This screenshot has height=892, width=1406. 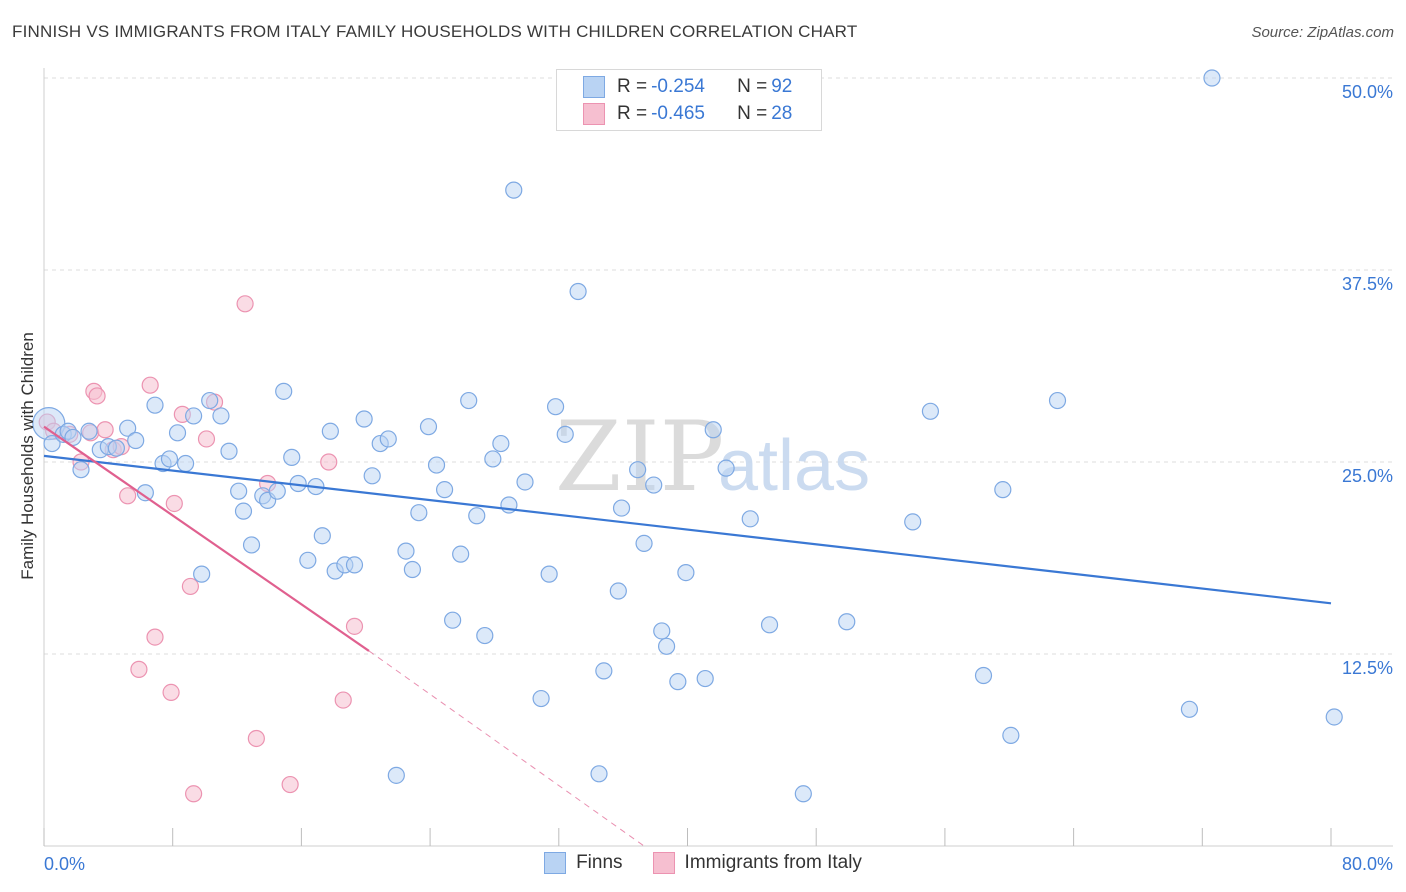 What do you see at coordinates (555, 863) in the screenshot?
I see `finns-legend-swatch` at bounding box center [555, 863].